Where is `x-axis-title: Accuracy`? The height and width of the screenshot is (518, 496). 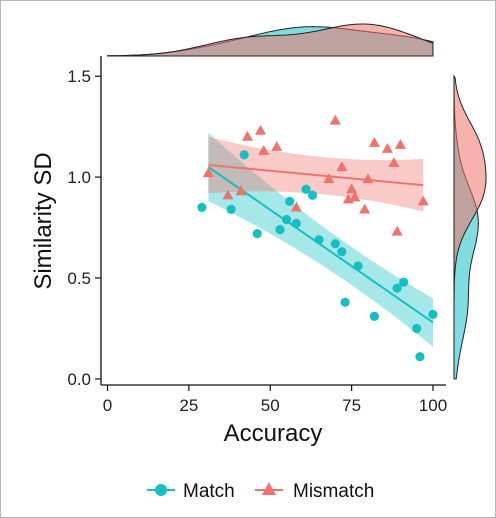 x-axis-title: Accuracy is located at coordinates (273, 433).